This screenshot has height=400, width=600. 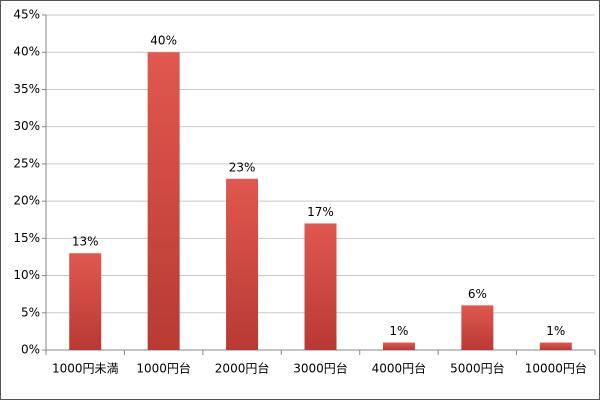 What do you see at coordinates (477, 294) in the screenshot?
I see `data-label: 6%` at bounding box center [477, 294].